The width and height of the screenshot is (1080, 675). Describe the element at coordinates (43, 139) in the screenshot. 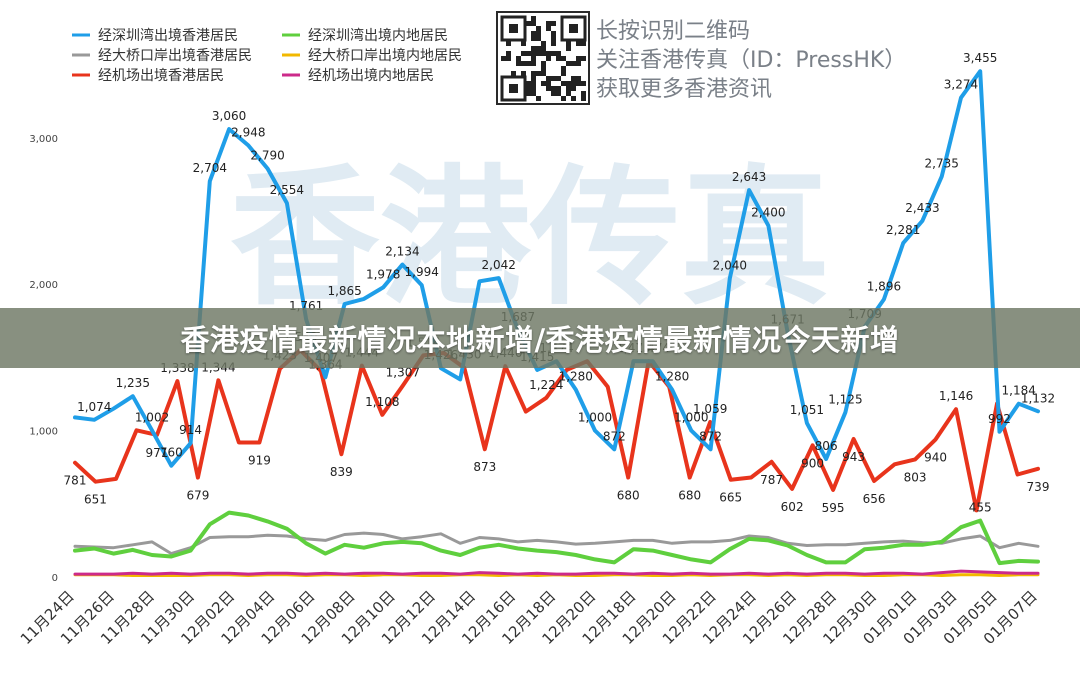

I see `y-tick-label: 3,000` at that location.